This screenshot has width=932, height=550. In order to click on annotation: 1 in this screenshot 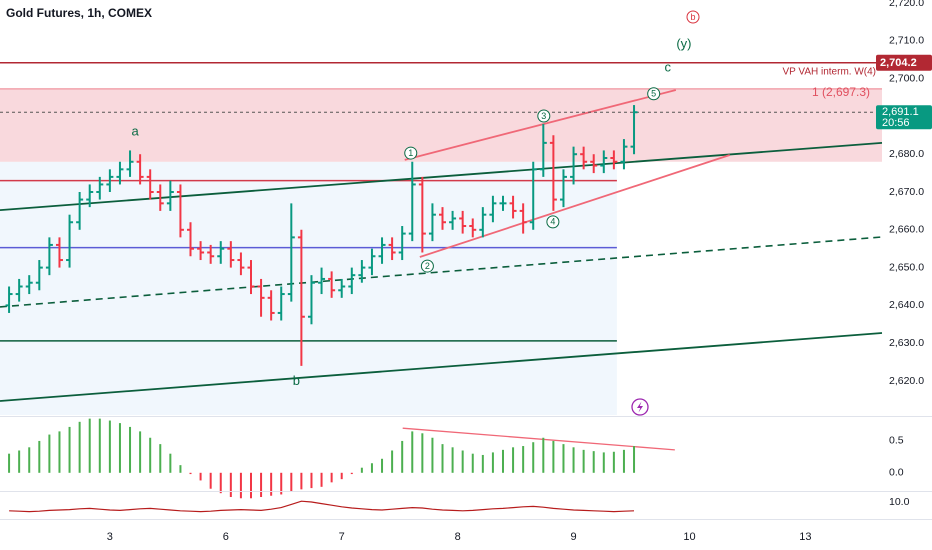, I will do `click(410, 153)`.